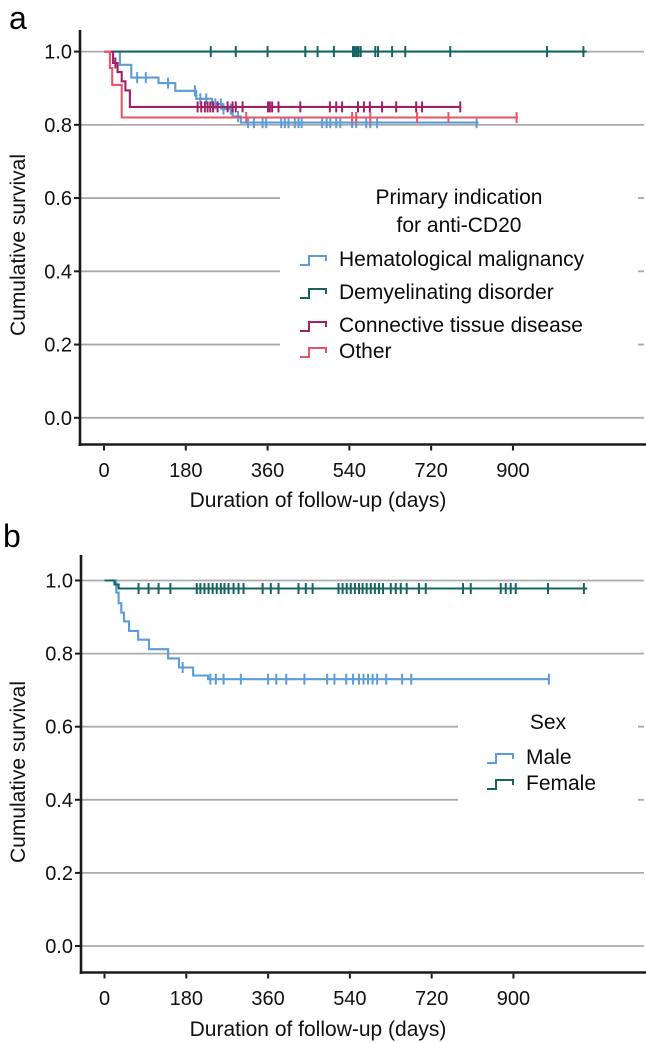 The height and width of the screenshot is (1043, 646). What do you see at coordinates (365, 351) in the screenshot?
I see `legend-item-label: Other` at bounding box center [365, 351].